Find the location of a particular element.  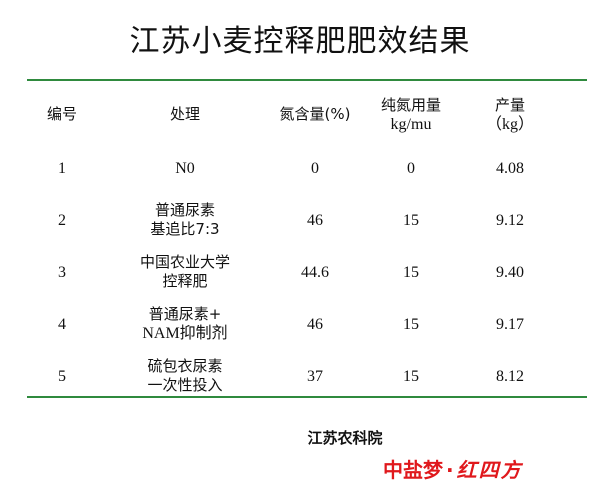

cell-treatment: 普通尿素 基追比7:3 is located at coordinates (185, 219).